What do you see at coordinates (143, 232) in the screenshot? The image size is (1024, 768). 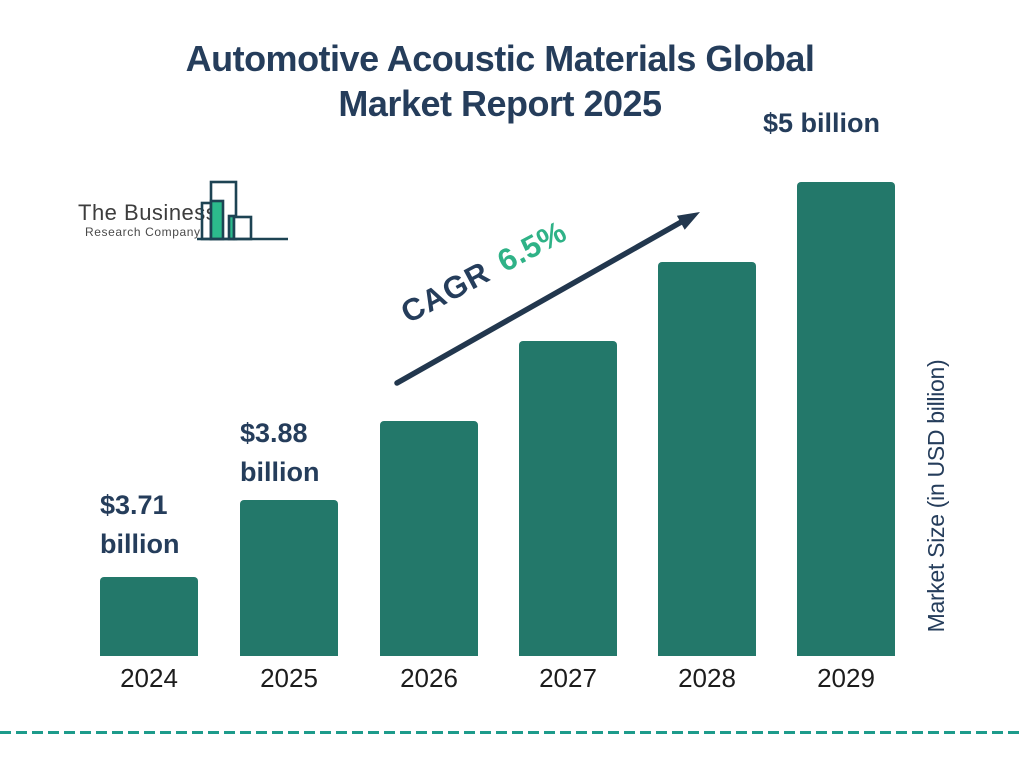 I see `logo-subname: Research Company` at bounding box center [143, 232].